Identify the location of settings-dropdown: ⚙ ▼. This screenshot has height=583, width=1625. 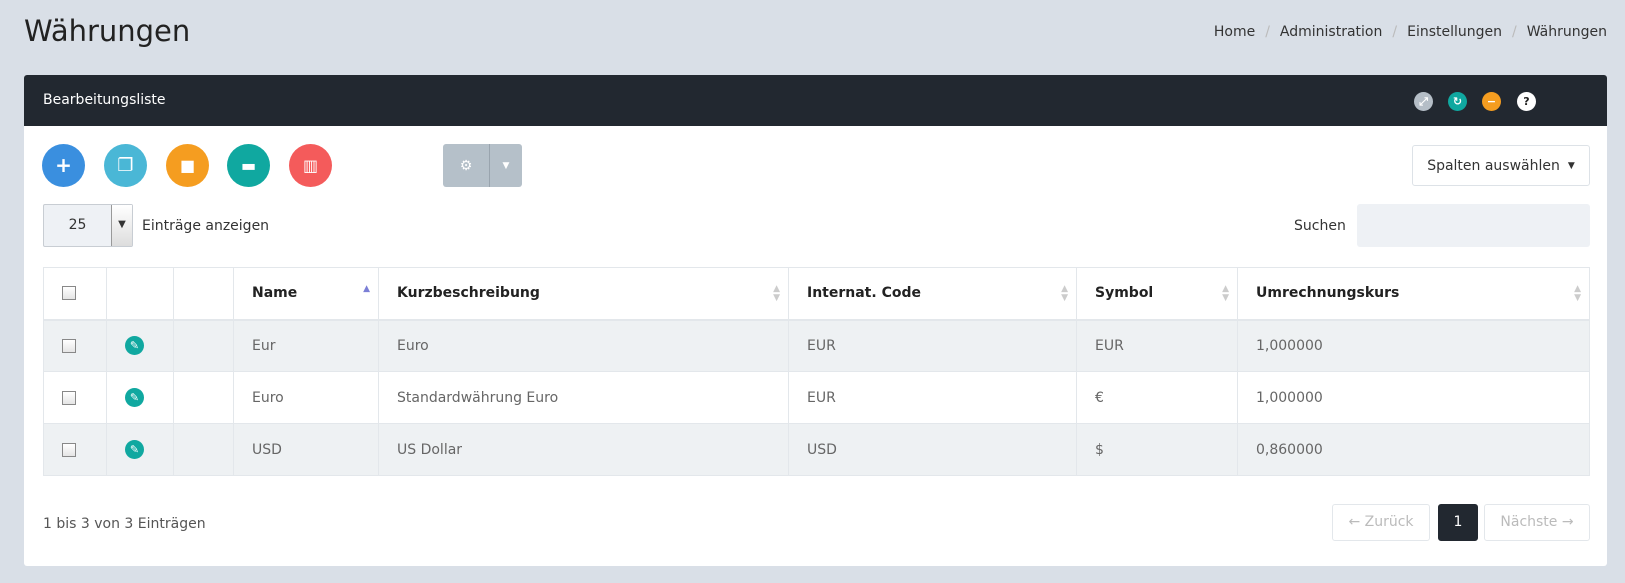
(482, 165).